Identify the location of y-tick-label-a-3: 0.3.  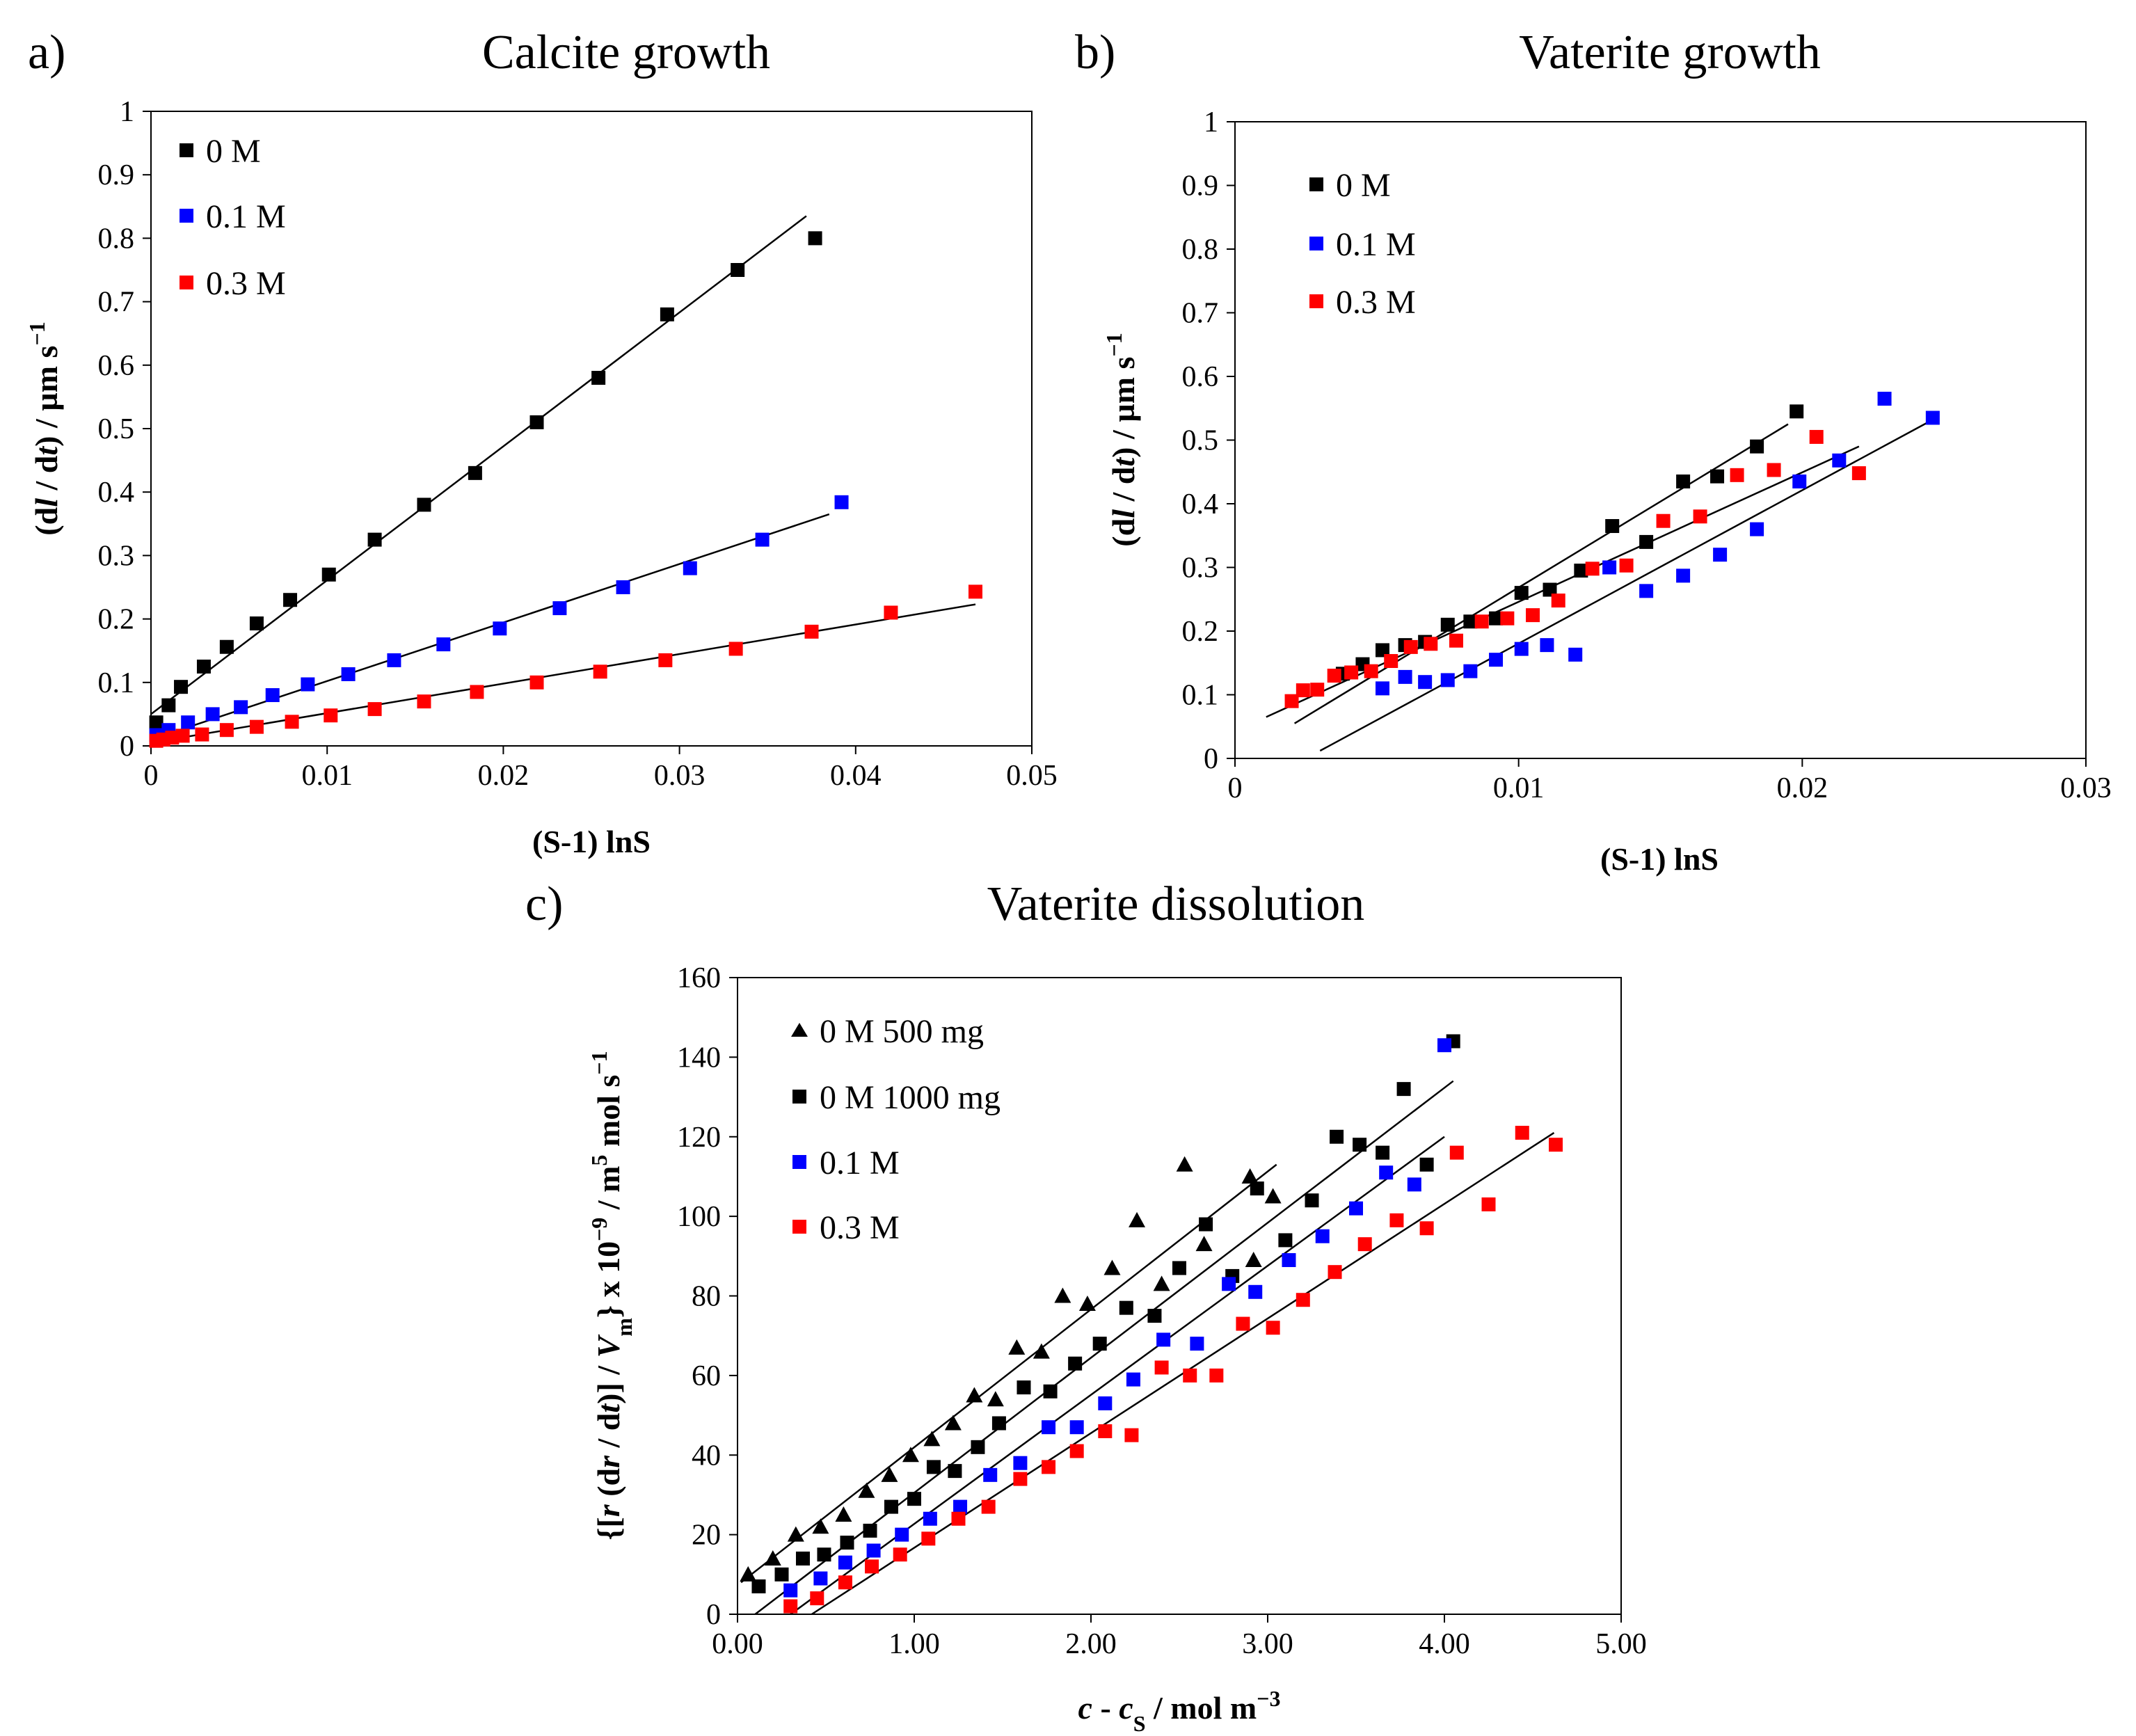
(116, 556).